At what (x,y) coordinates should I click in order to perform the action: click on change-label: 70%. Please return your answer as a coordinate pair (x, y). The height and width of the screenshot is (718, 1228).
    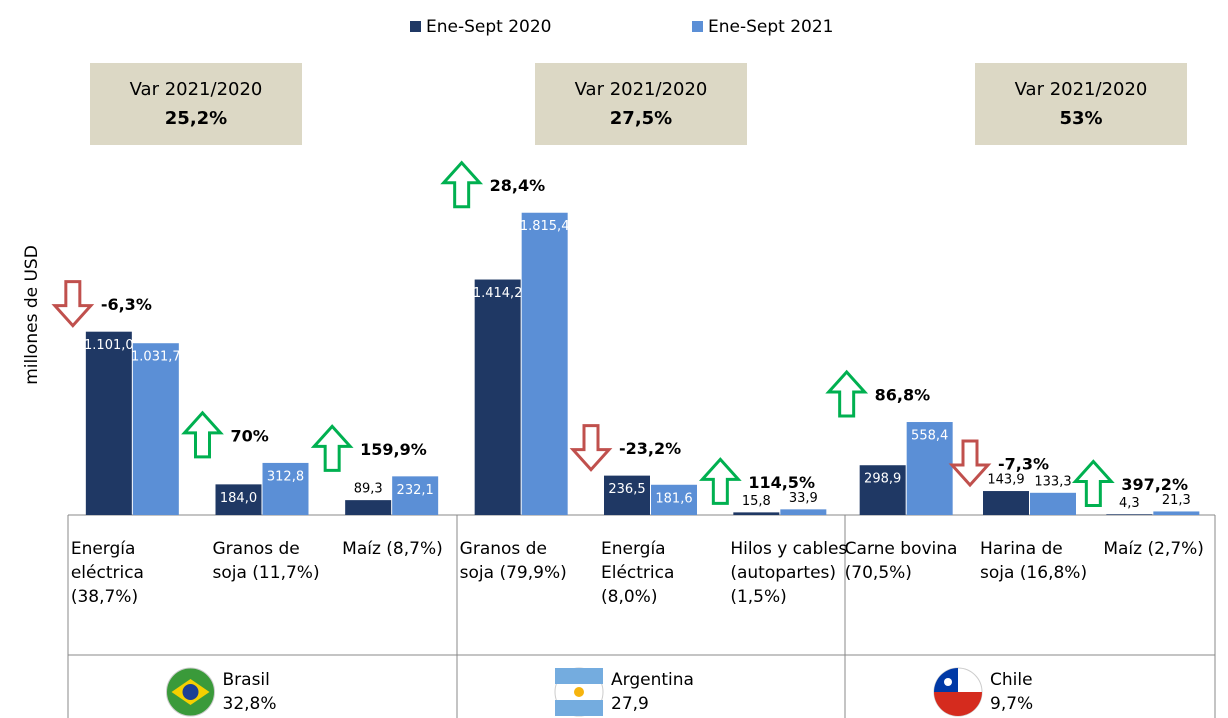
    Looking at the image, I should click on (250, 435).